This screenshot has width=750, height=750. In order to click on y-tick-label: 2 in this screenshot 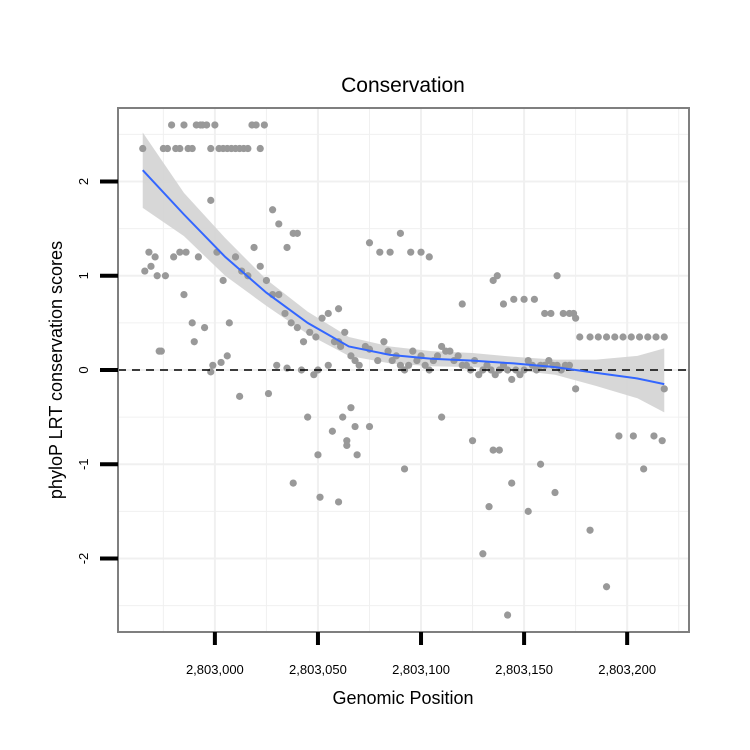, I will do `click(83, 181)`.